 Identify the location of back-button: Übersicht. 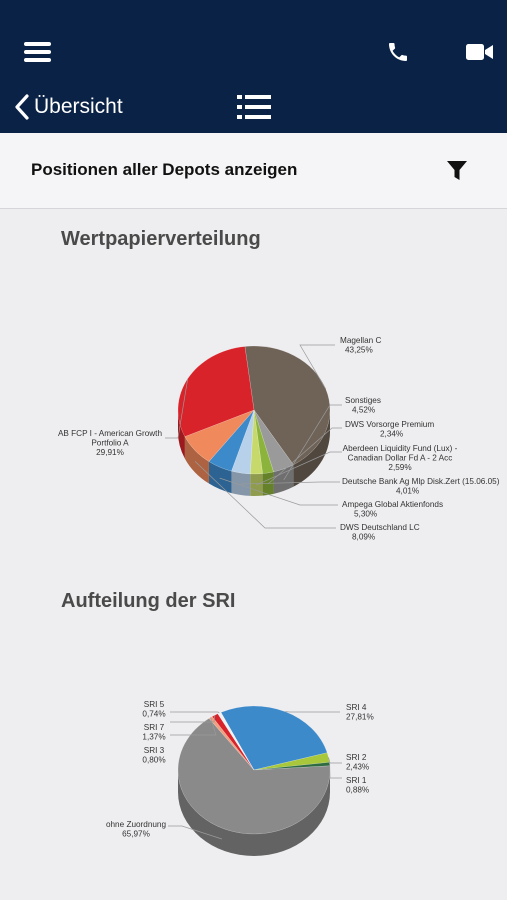
(68, 107).